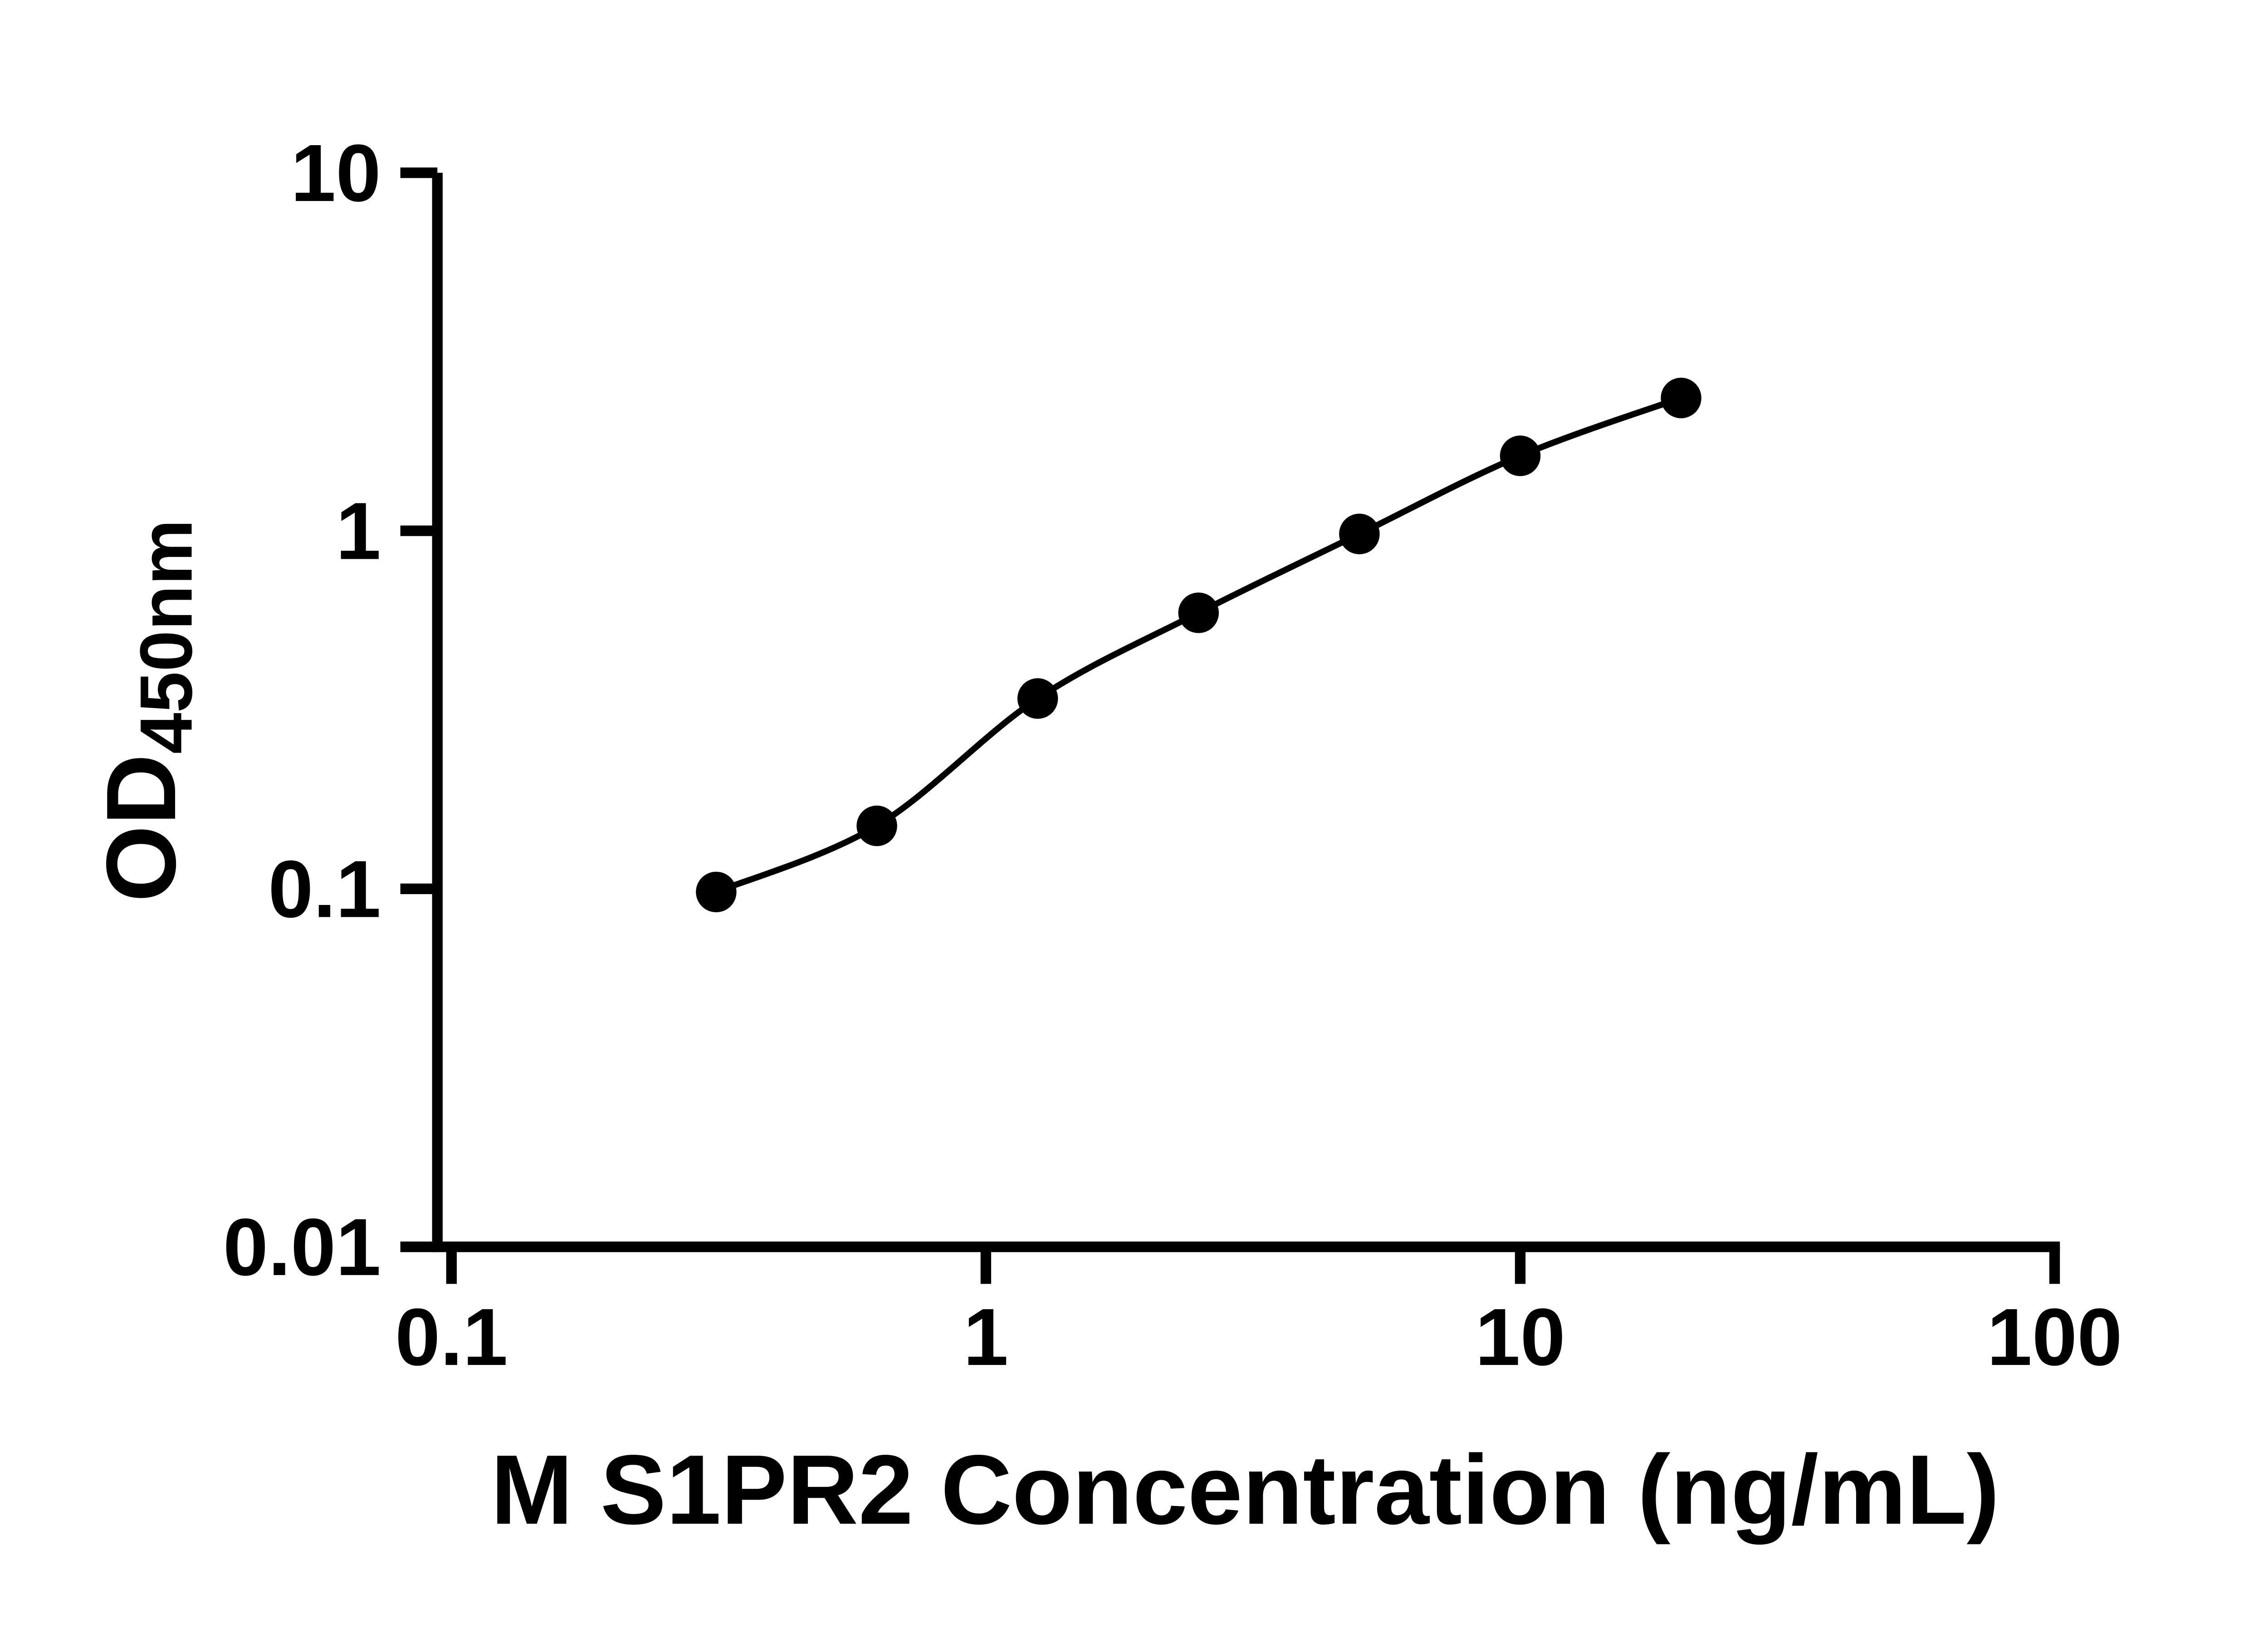 This screenshot has height=1633, width=2268. Describe the element at coordinates (1520, 1336) in the screenshot. I see `x-tick-label: 10` at that location.